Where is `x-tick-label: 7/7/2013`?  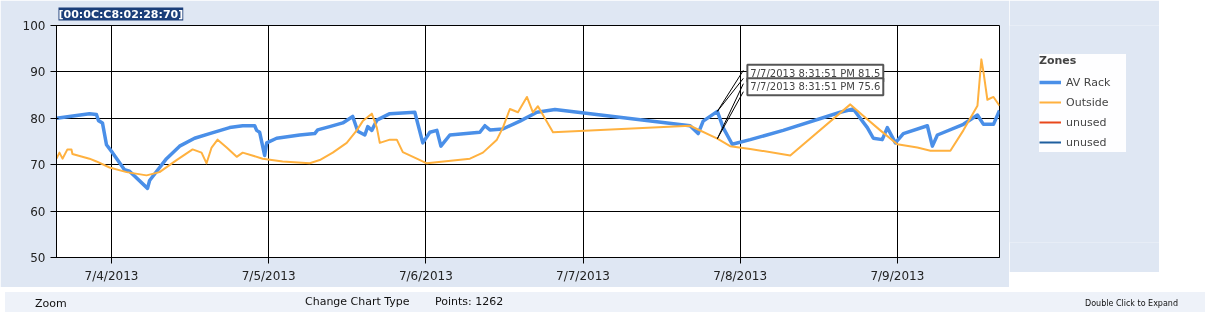
x-tick-label: 7/7/2013 is located at coordinates (583, 275).